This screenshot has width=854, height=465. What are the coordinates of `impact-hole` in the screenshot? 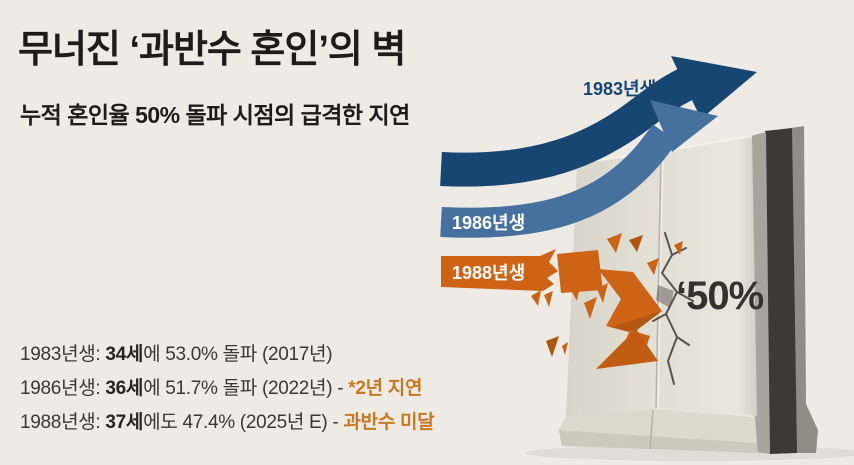 It's located at (665, 296).